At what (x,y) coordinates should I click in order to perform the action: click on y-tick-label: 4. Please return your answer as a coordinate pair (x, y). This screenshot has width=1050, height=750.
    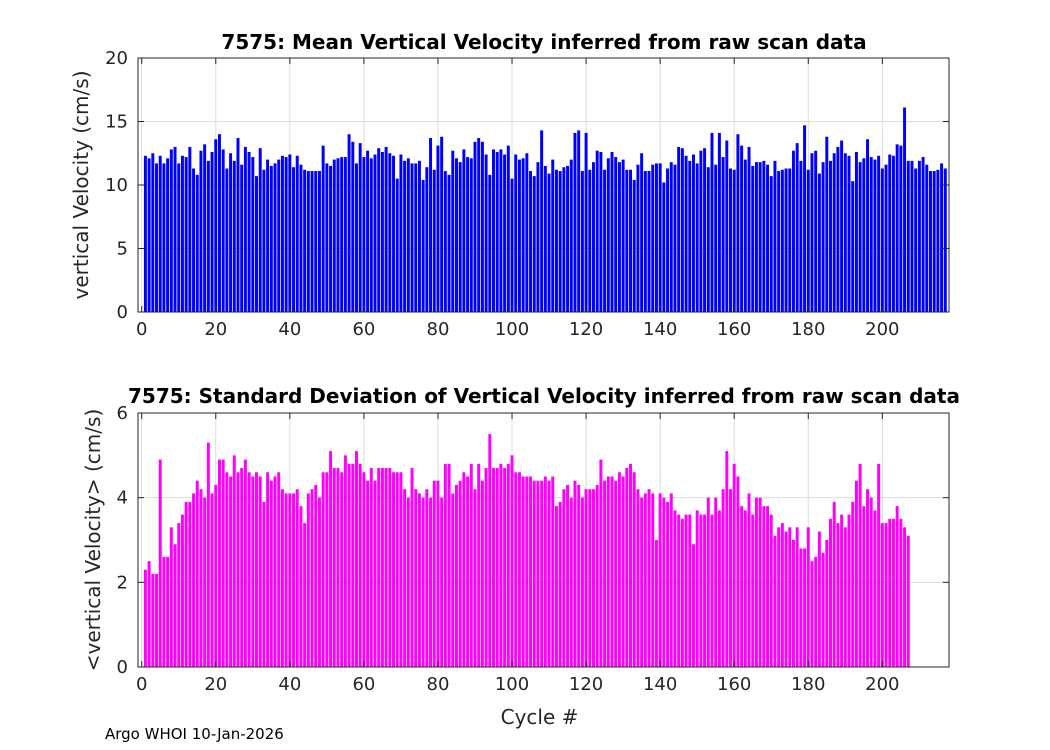
    Looking at the image, I should click on (122, 498).